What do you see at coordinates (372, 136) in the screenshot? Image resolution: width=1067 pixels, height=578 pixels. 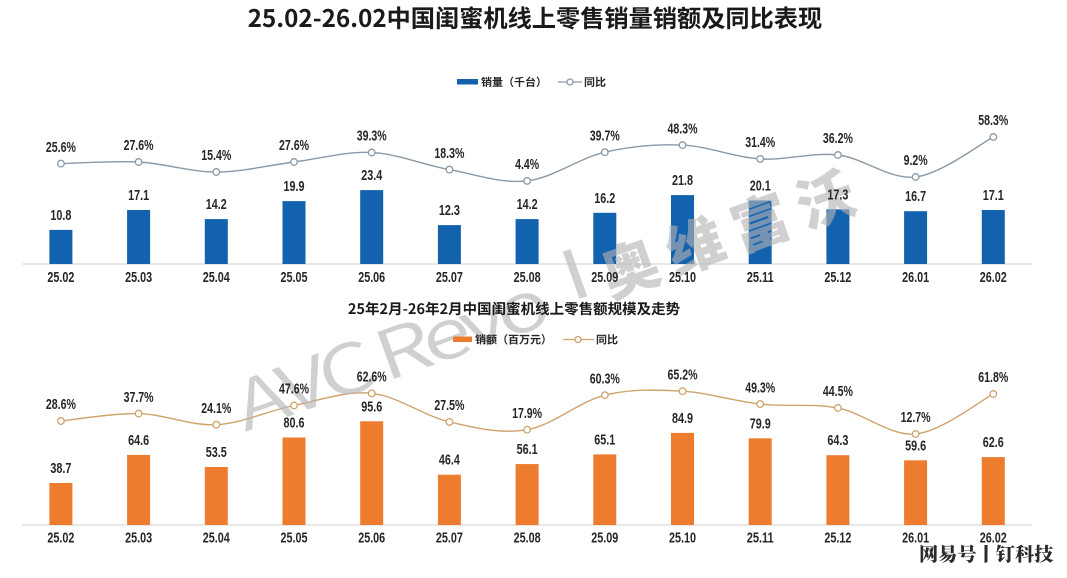 I see `svg-text: 39.3%` at bounding box center [372, 136].